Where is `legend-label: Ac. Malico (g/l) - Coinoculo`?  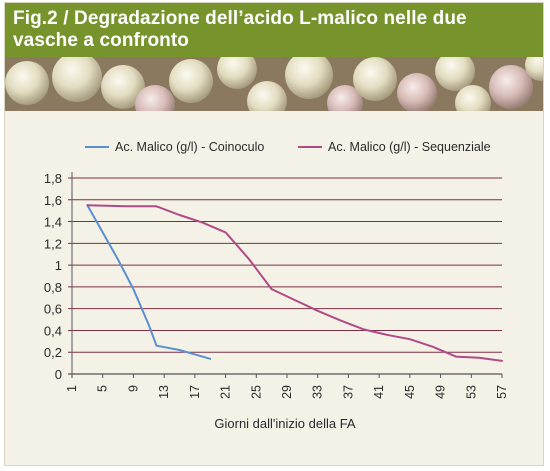
legend-label: Ac. Malico (g/l) - Coinoculo is located at coordinates (189, 147).